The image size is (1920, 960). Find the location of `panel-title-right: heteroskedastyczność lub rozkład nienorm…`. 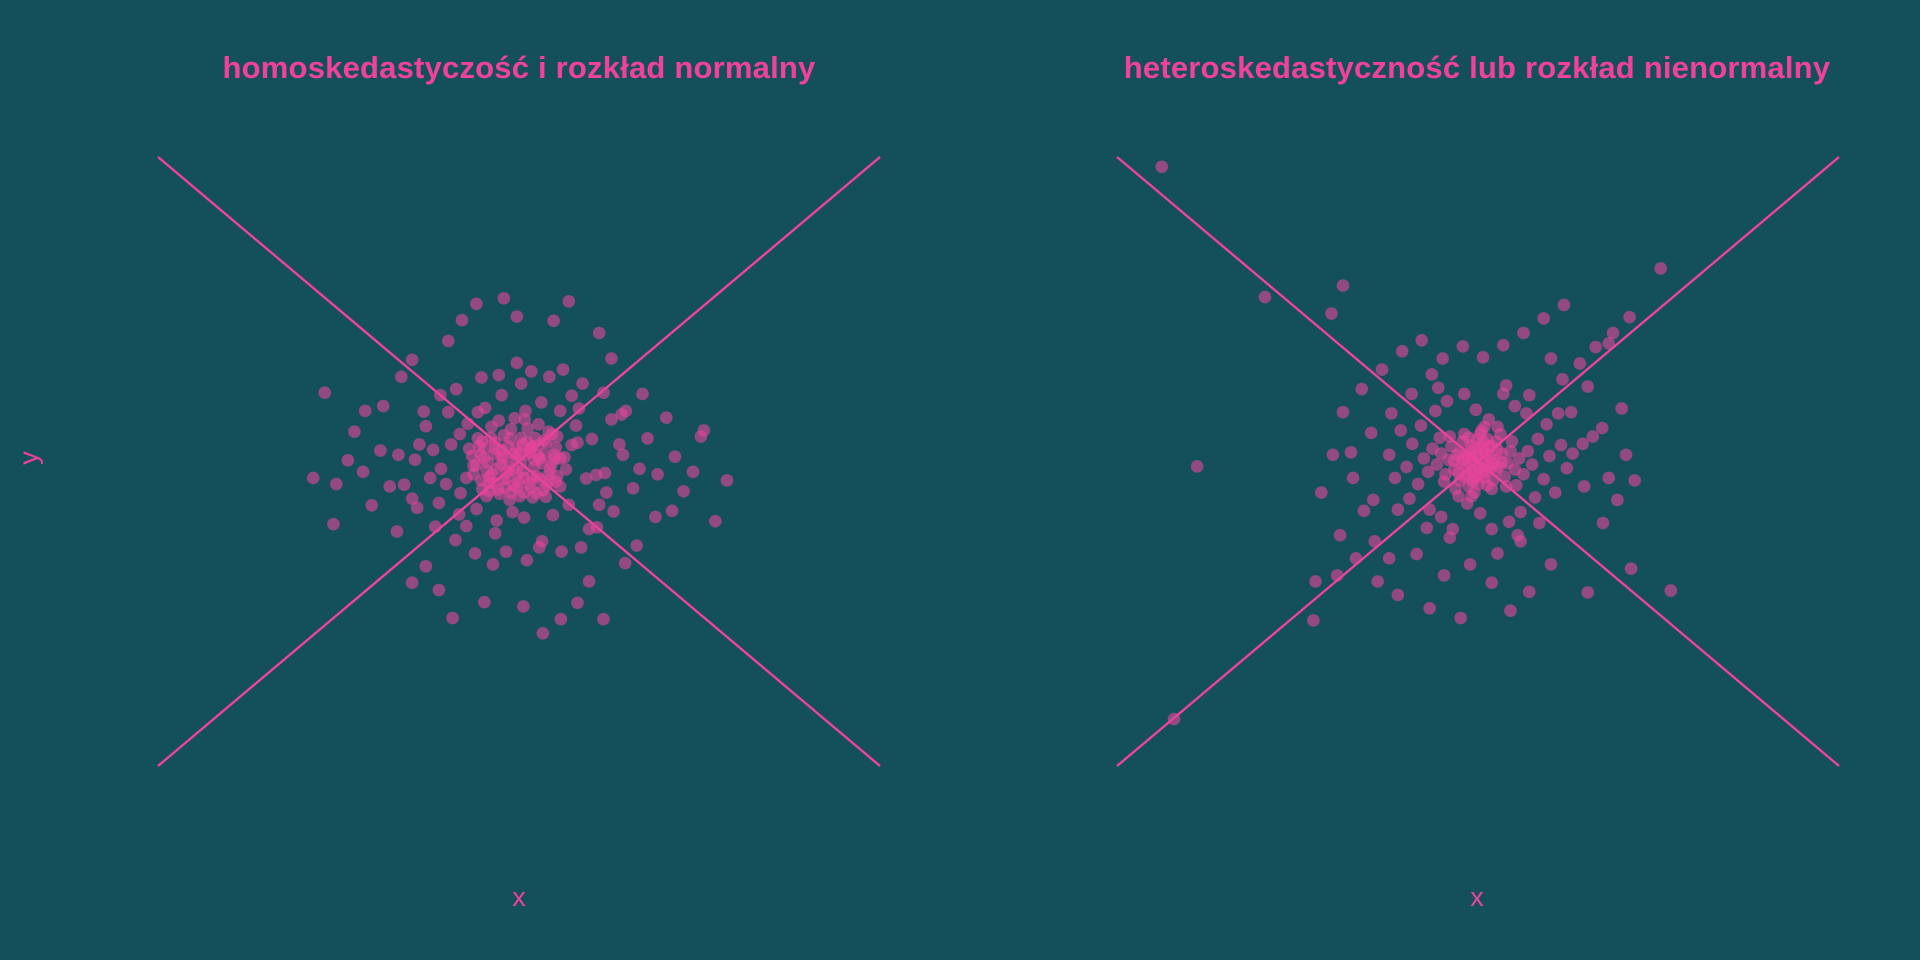

panel-title-right: heteroskedastyczność lub rozkład nienorm… is located at coordinates (1477, 67).